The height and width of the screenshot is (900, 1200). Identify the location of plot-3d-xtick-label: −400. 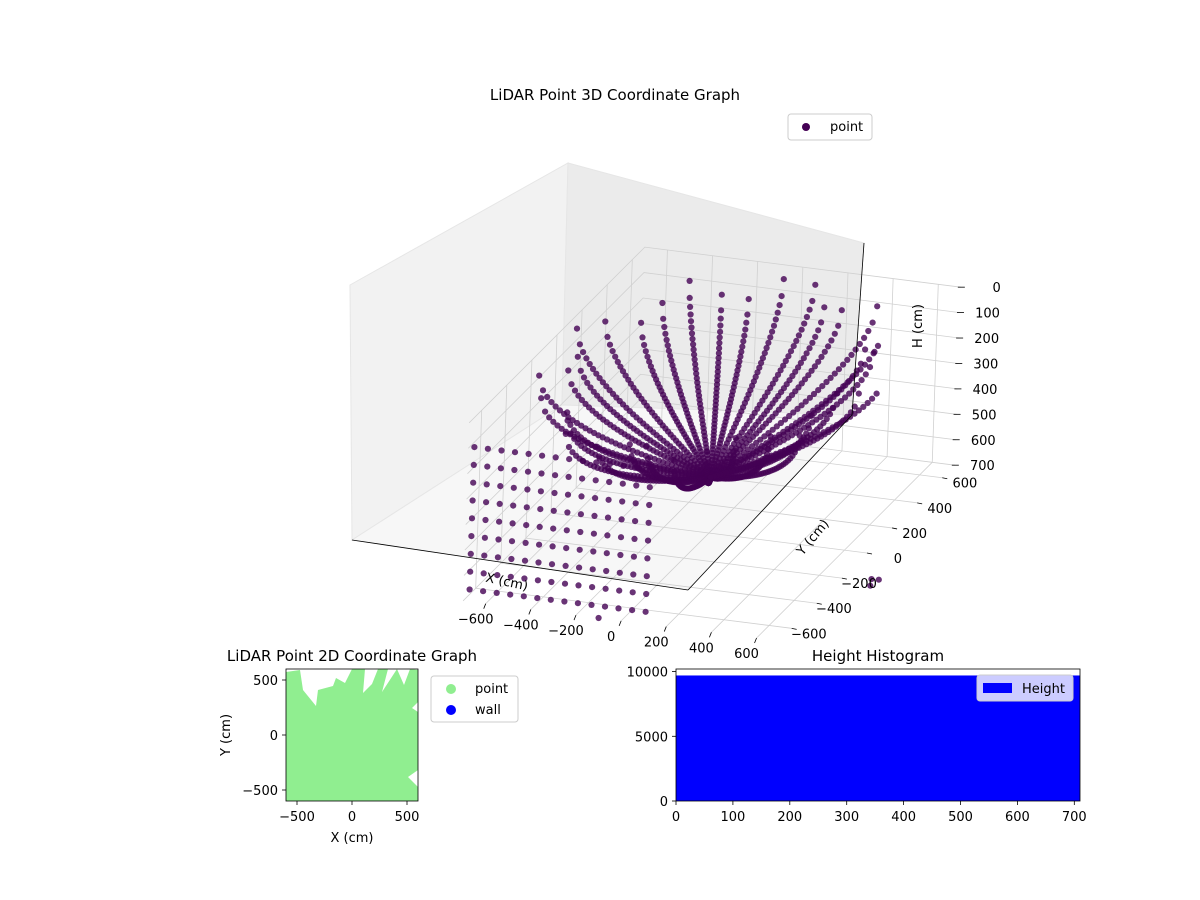
(521, 625).